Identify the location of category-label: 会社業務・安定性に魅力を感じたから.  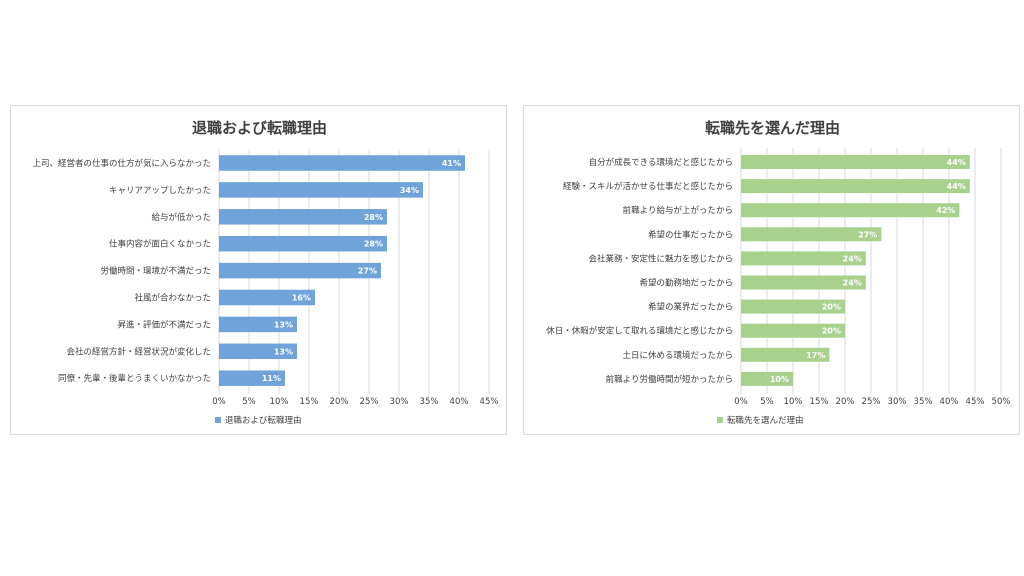
(660, 258).